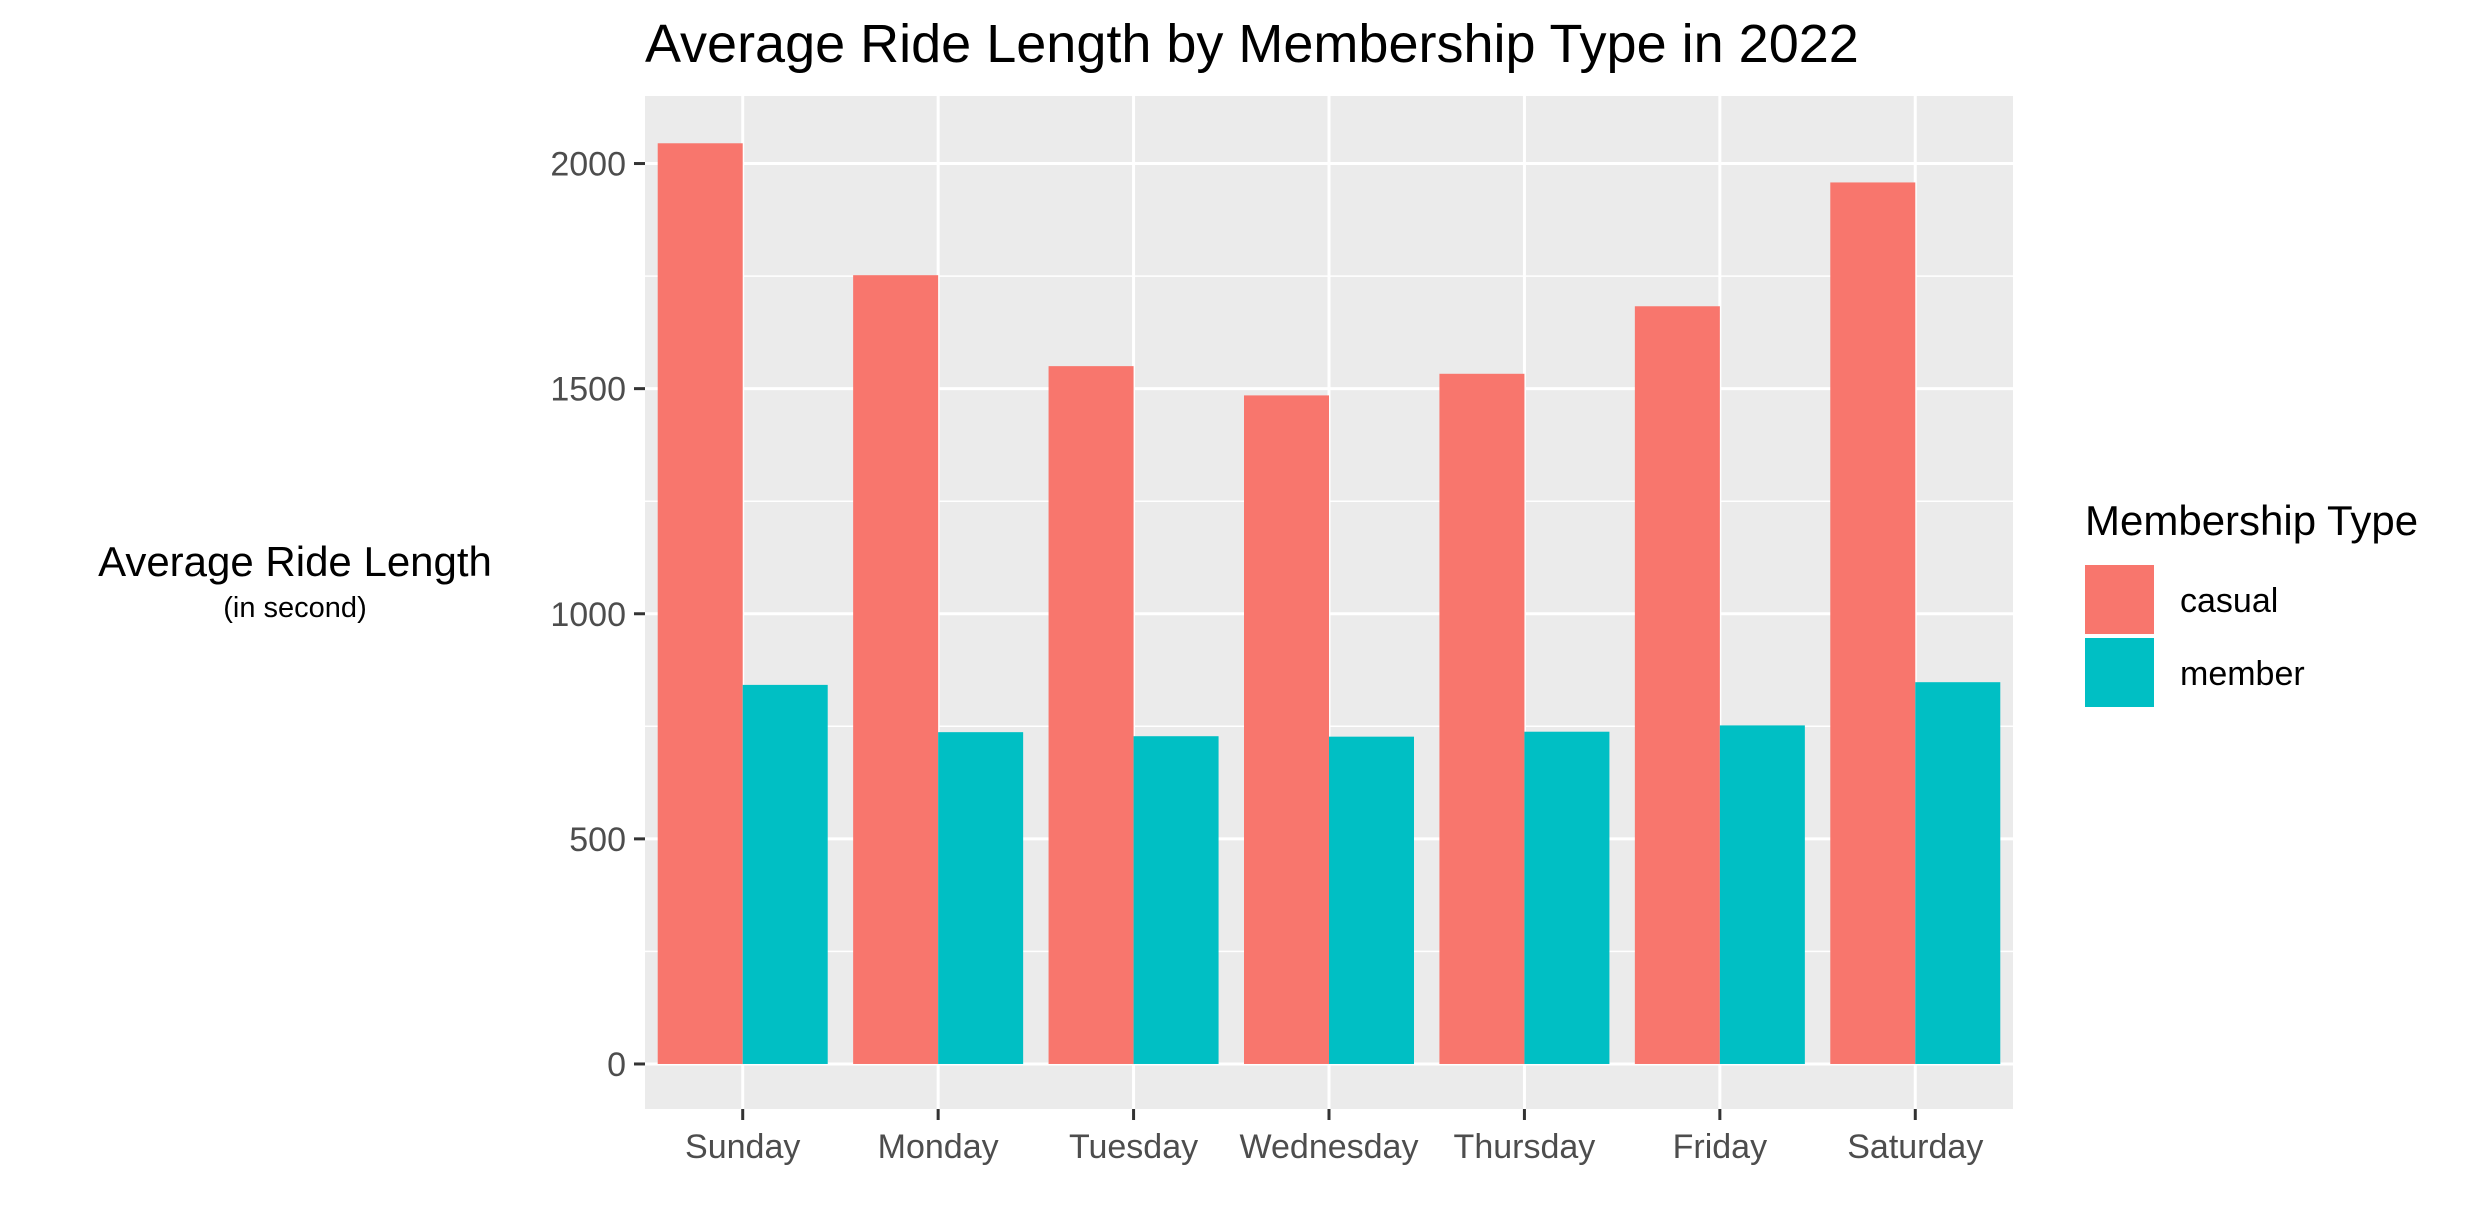  What do you see at coordinates (981, 898) in the screenshot?
I see `bar-member-monday` at bounding box center [981, 898].